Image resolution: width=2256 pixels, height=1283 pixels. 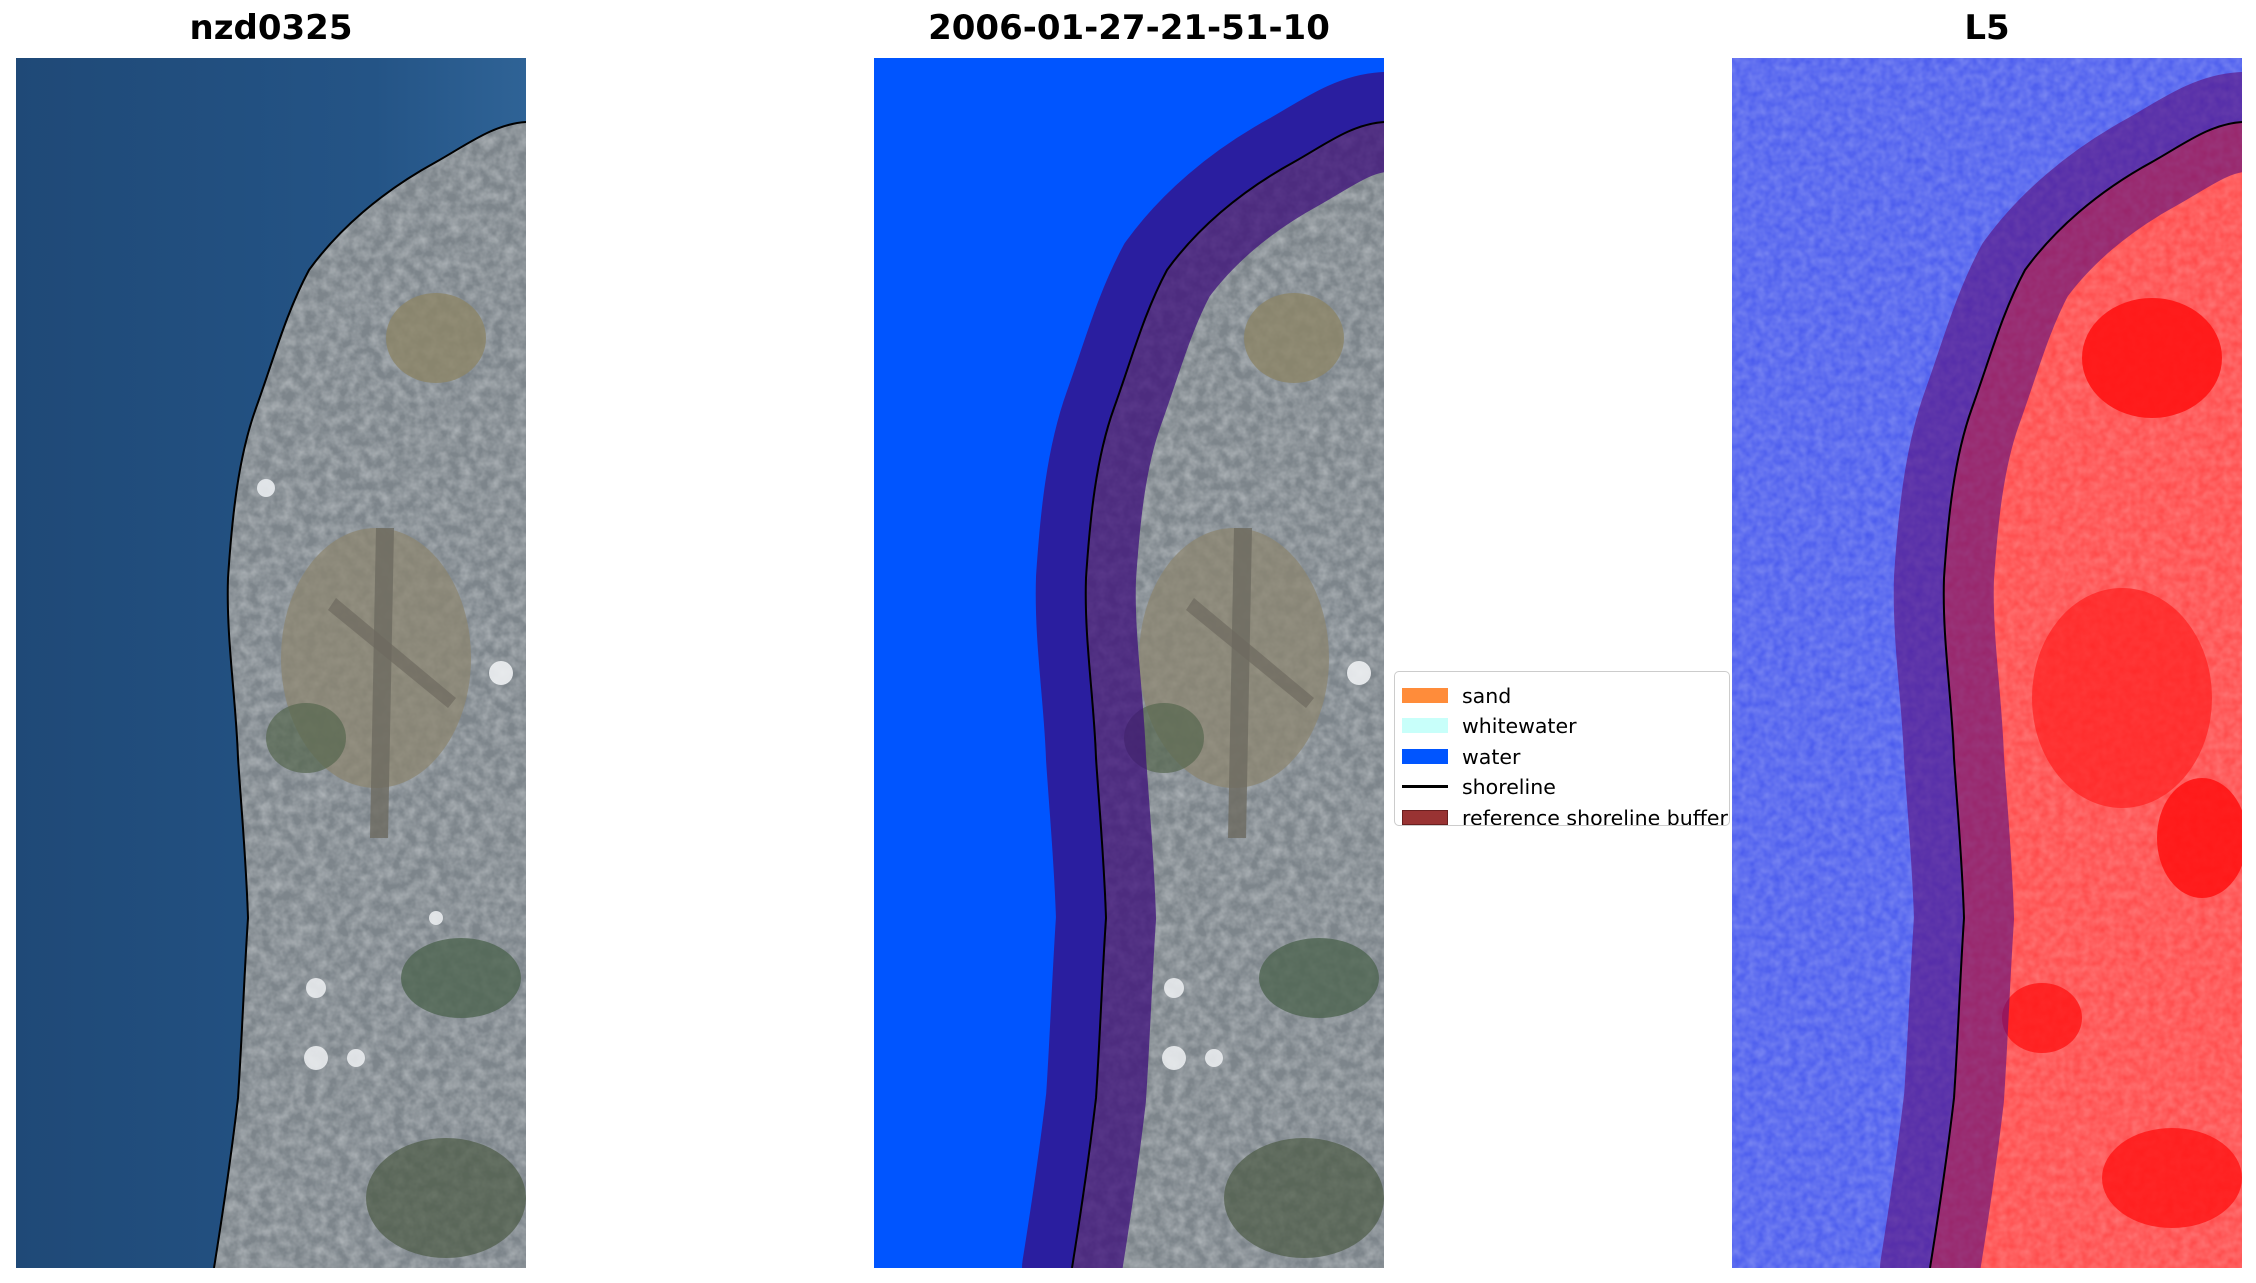 What do you see at coordinates (1487, 696) in the screenshot?
I see `legend-label: sand` at bounding box center [1487, 696].